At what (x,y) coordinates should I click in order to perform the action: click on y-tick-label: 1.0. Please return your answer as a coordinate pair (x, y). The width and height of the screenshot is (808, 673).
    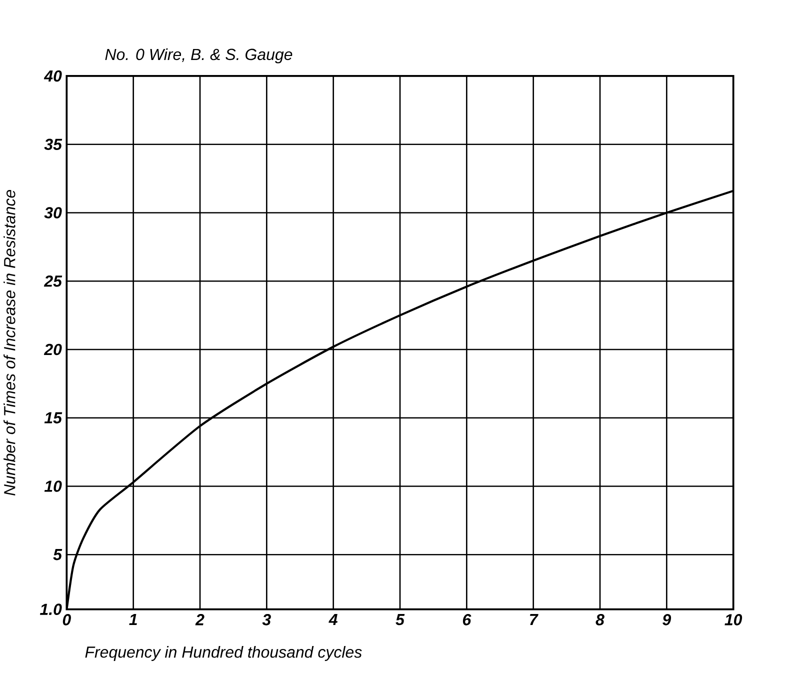
    Looking at the image, I should click on (51, 609).